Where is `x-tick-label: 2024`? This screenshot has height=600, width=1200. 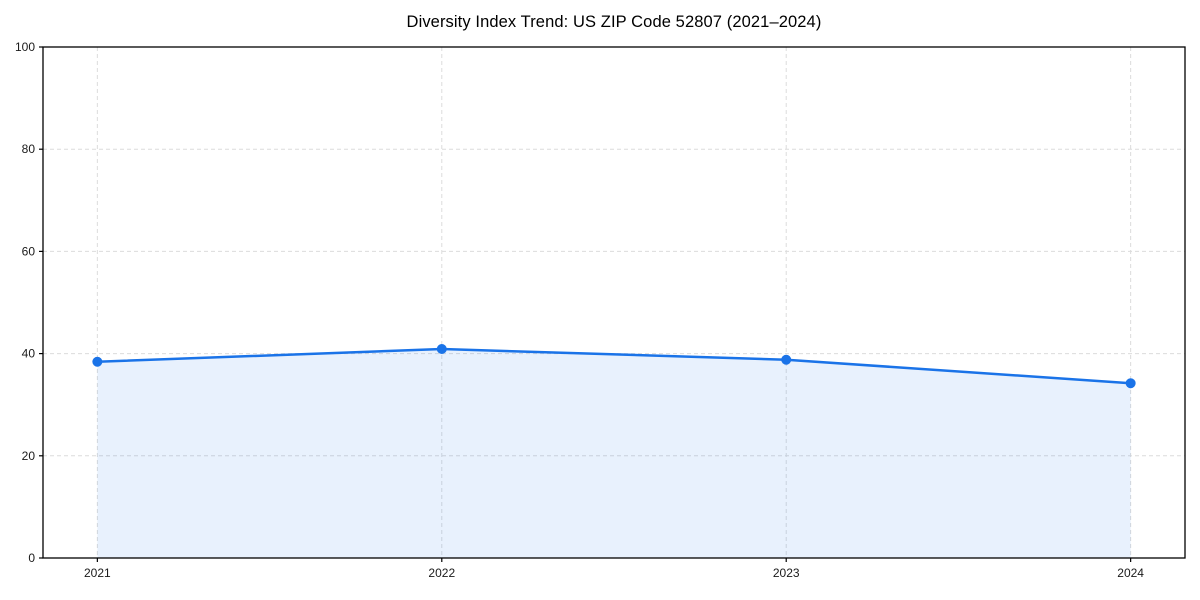
x-tick-label: 2024 is located at coordinates (1130, 573).